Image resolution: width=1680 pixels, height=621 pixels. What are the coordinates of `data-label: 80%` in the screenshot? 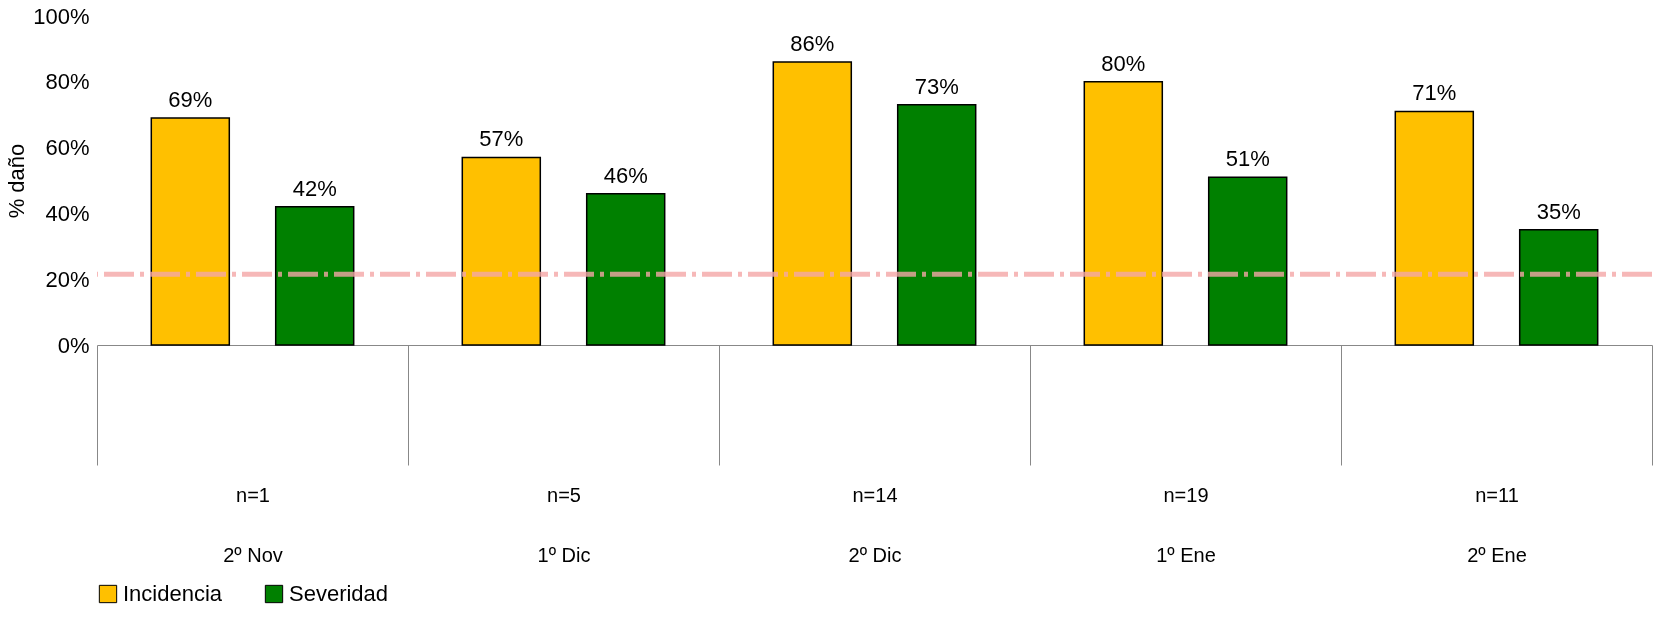 It's located at (1123, 63).